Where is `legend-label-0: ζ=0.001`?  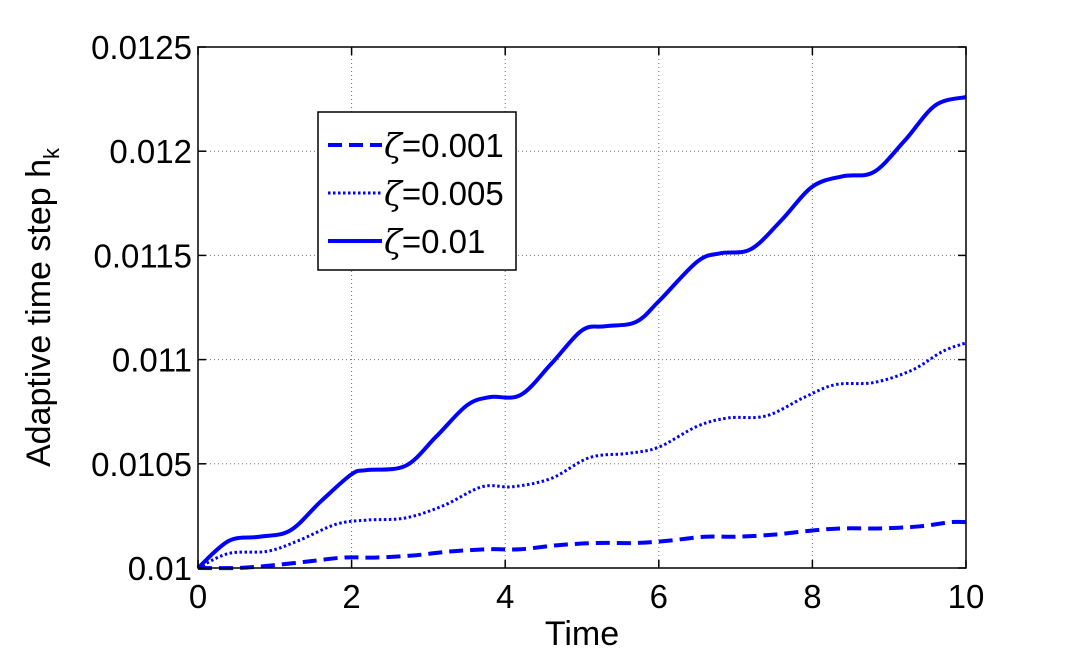 legend-label-0: ζ=0.001 is located at coordinates (444, 145).